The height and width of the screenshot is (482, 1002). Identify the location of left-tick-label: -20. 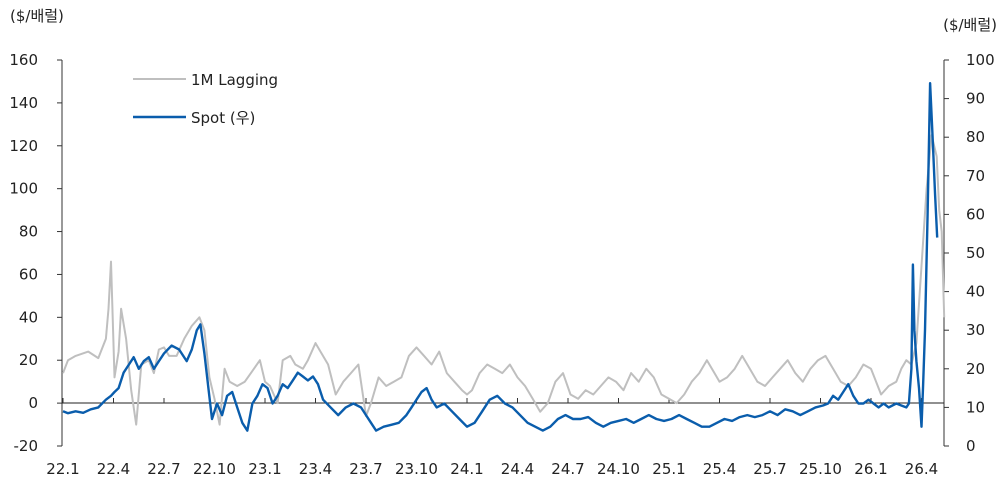
(26, 446).